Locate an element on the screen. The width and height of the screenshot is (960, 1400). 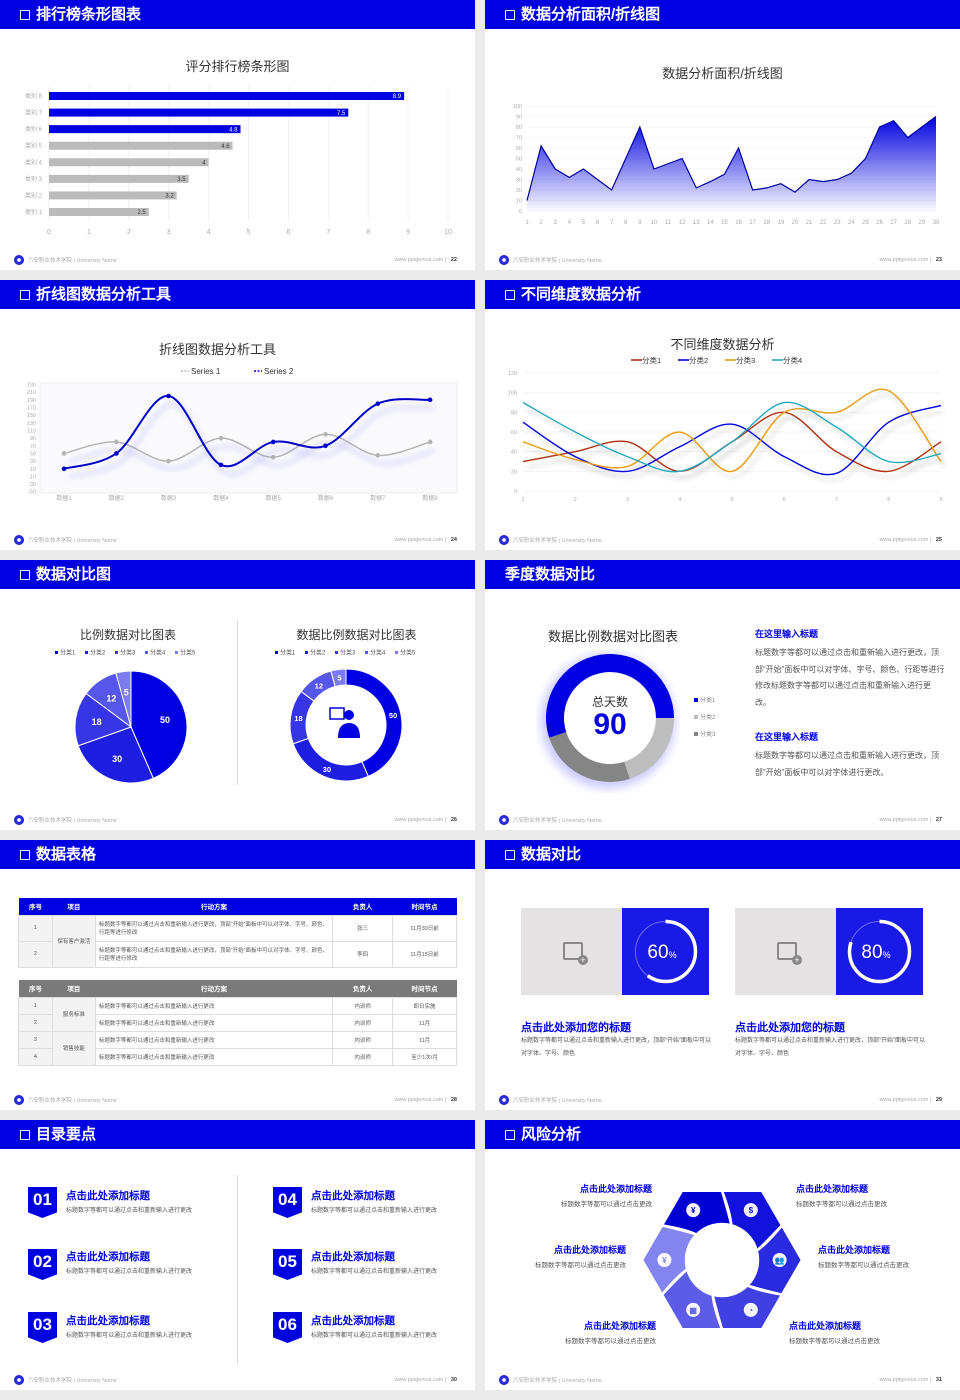
money-bag-icon: ¥ is located at coordinates (693, 1210).